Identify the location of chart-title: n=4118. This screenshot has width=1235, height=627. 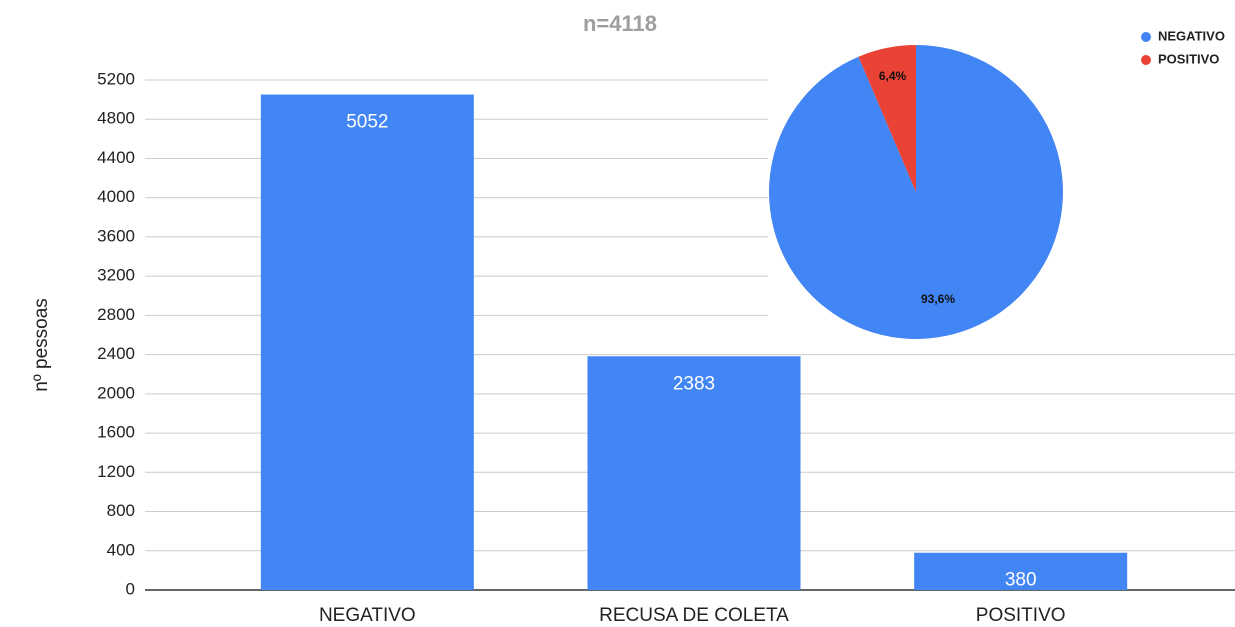
(620, 23).